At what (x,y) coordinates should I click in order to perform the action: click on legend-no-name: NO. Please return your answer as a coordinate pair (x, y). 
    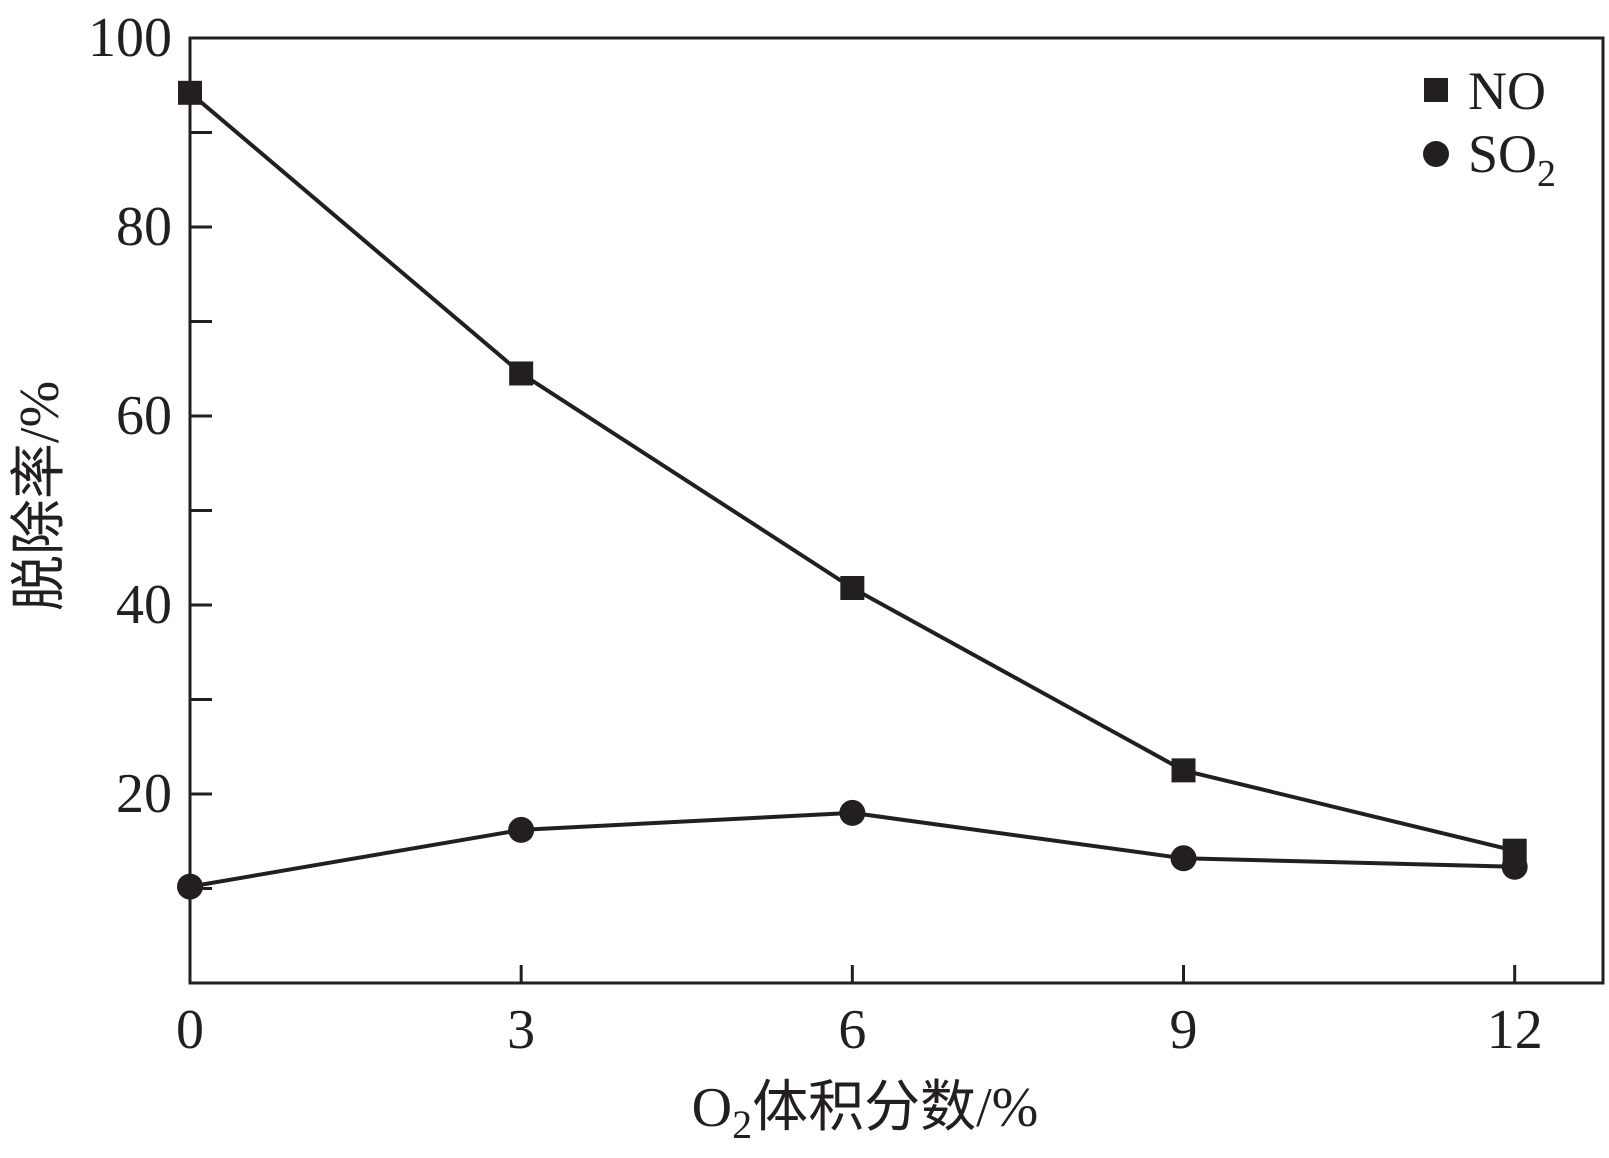
    Looking at the image, I should click on (1507, 91).